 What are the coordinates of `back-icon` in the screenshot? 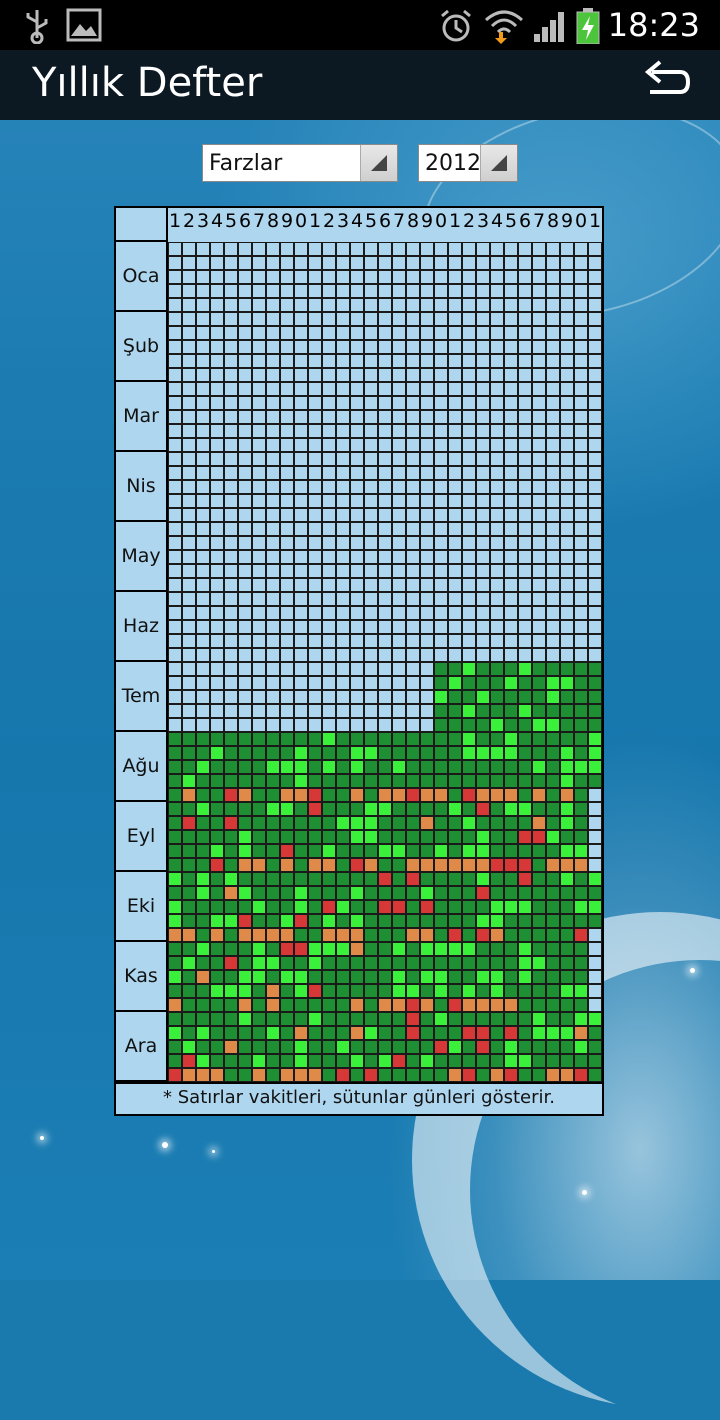 It's located at (666, 84).